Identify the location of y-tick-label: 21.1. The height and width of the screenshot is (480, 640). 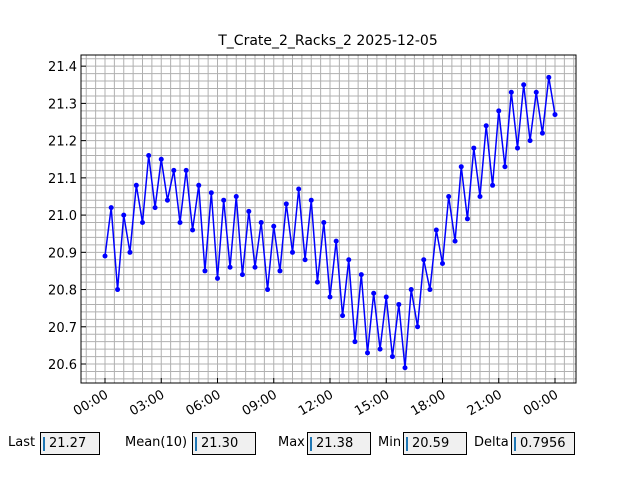
(62, 179).